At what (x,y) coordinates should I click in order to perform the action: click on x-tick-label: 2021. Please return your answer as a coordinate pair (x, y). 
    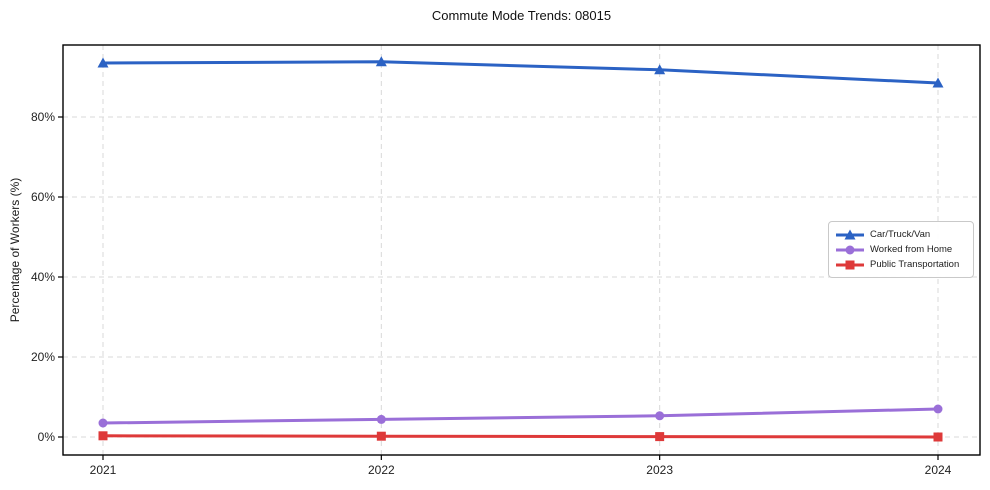
    Looking at the image, I should click on (103, 470).